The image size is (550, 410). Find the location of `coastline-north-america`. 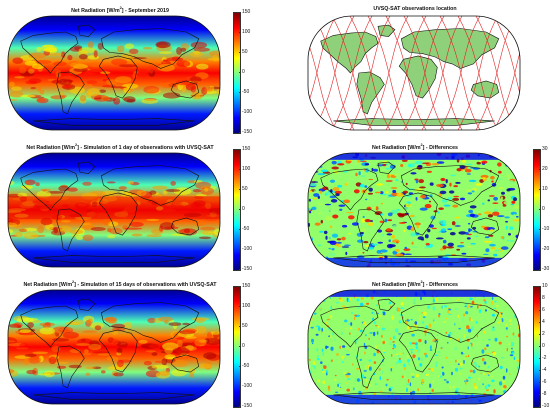

coastline-north-america is located at coordinates (349, 326).